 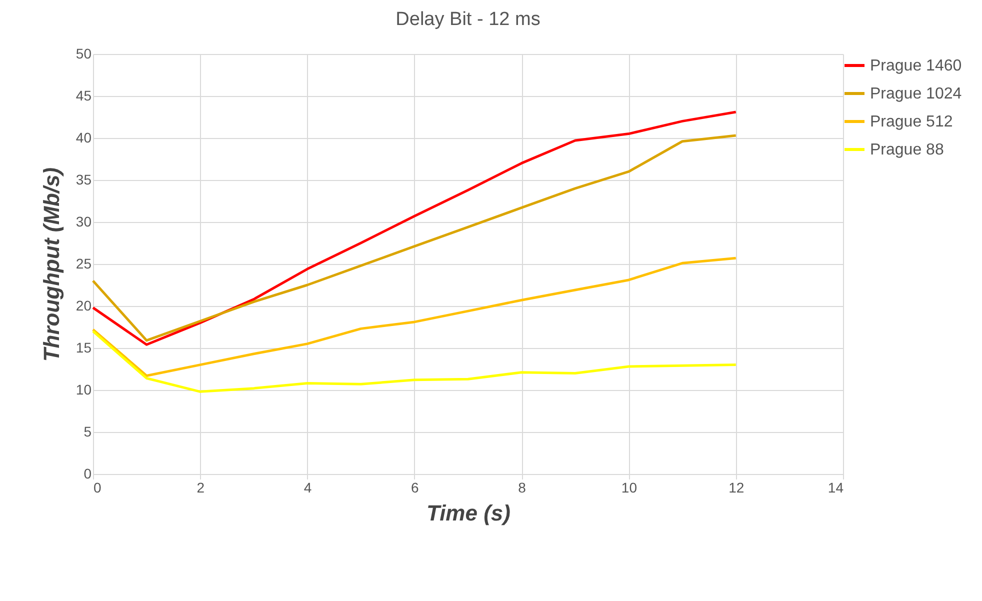 I want to click on y-tick-label: 15, so click(x=84, y=348).